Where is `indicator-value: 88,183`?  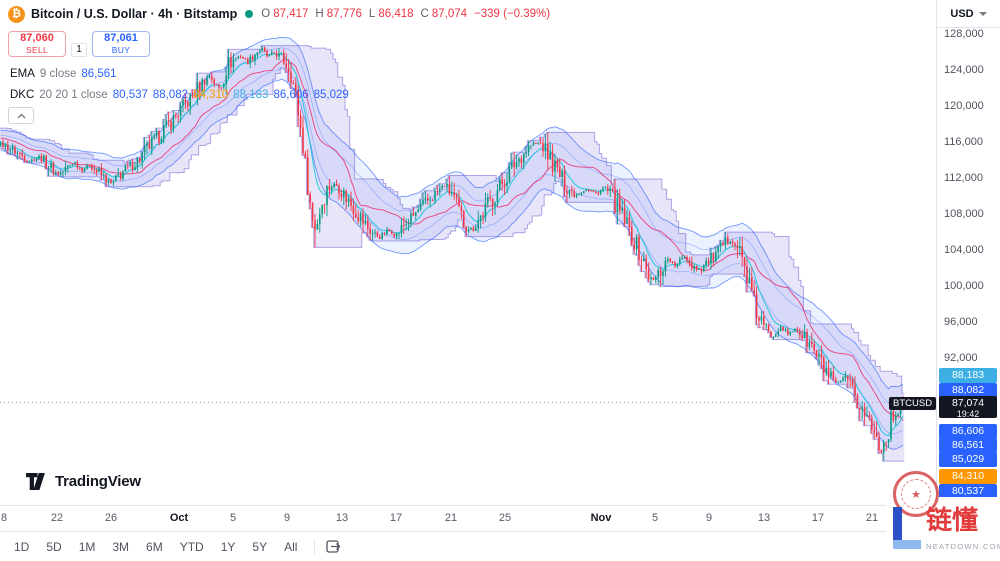
indicator-value: 88,183 is located at coordinates (251, 94).